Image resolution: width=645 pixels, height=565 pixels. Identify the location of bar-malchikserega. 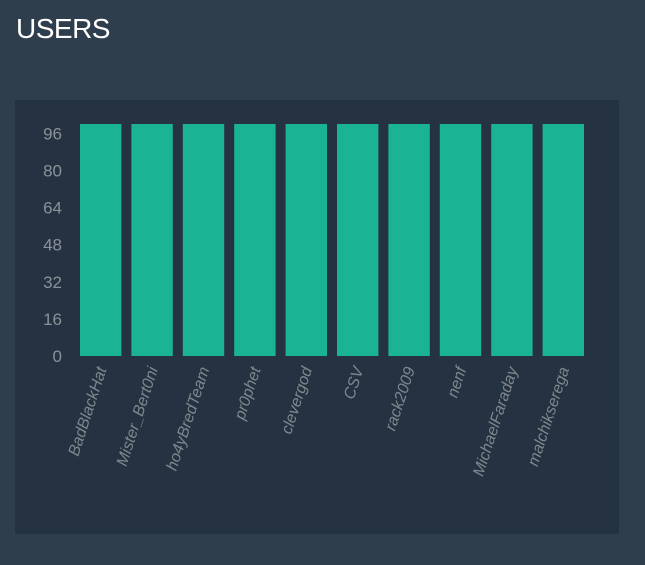
(563, 240).